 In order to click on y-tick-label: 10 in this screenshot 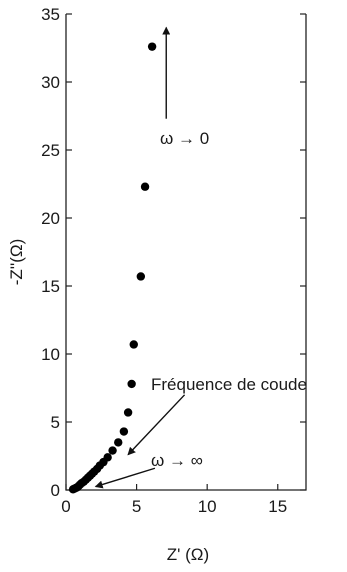, I will do `click(50, 354)`.